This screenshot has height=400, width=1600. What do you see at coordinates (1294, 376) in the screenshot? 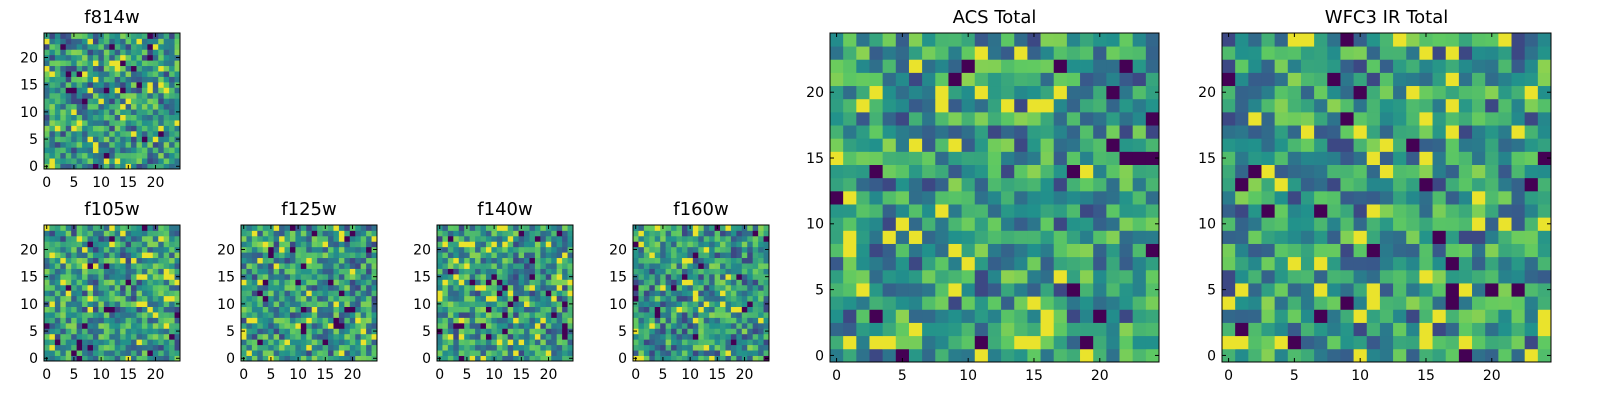
I see `x-tick-label: 5` at bounding box center [1294, 376].